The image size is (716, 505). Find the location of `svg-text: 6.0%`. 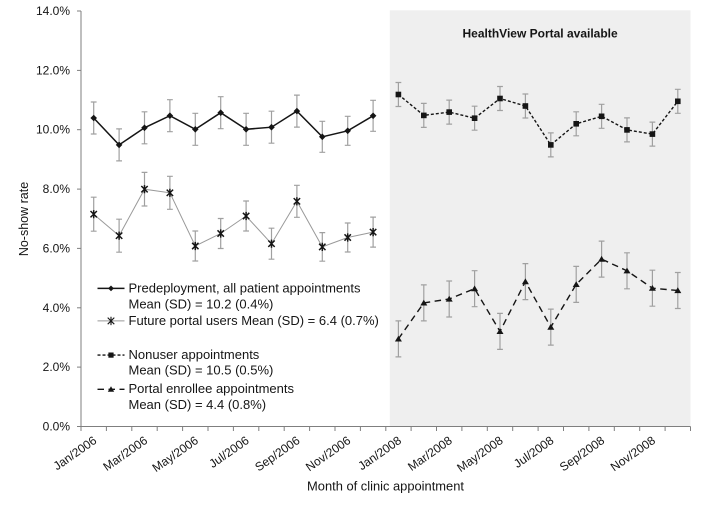

svg-text: 6.0% is located at coordinates (57, 248).